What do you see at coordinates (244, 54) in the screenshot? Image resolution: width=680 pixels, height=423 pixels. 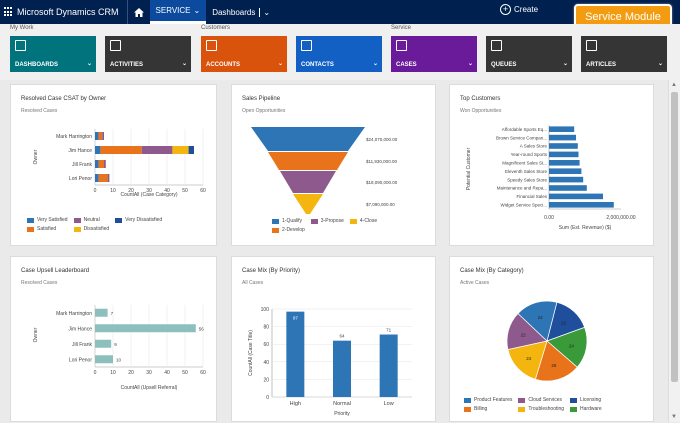 I see `tile-accounts: ACCOUNTS ⌄` at bounding box center [244, 54].